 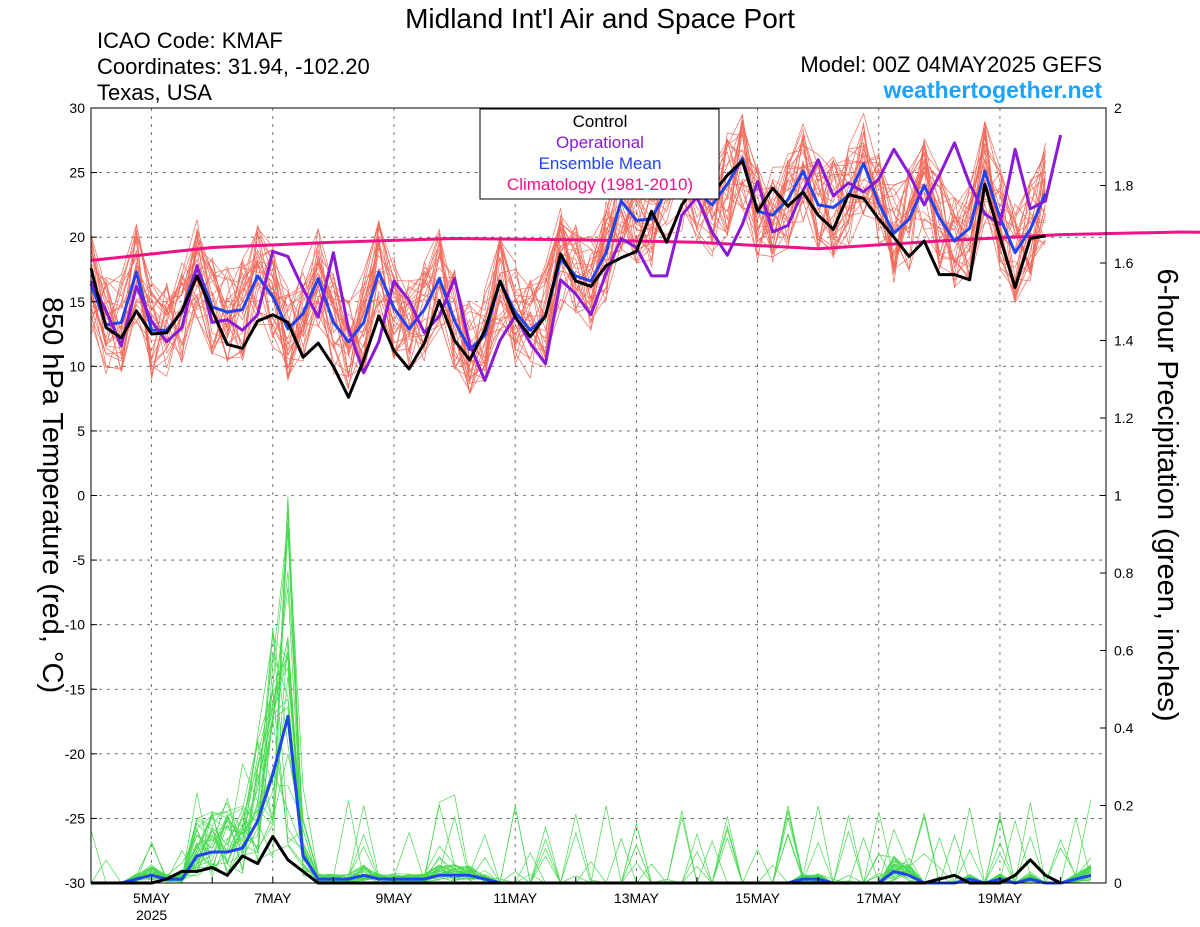 I want to click on y-tick-label: 0, so click(x=81, y=496).